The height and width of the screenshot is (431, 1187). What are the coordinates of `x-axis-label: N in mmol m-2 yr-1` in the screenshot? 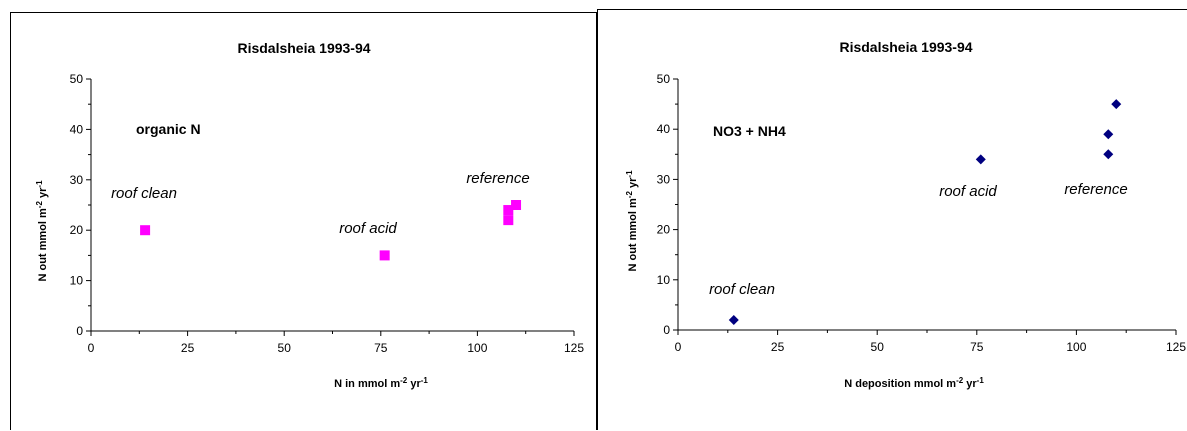 It's located at (381, 383).